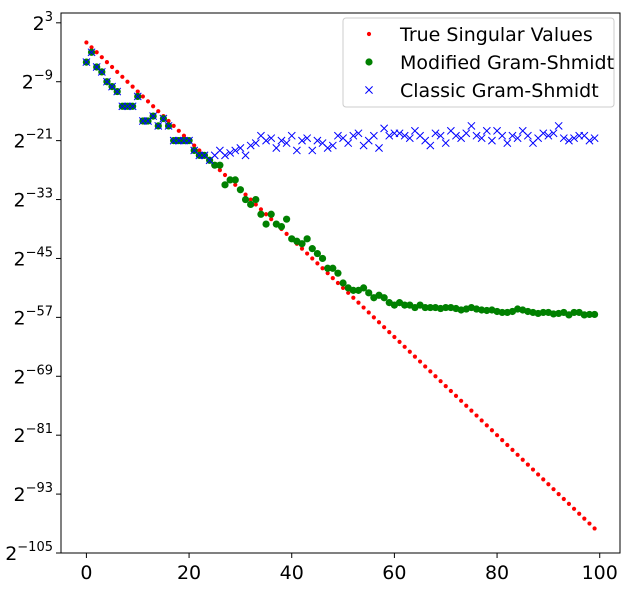 This screenshot has width=630, height=590. I want to click on y-tick-exponent: −81, so click(39, 429).